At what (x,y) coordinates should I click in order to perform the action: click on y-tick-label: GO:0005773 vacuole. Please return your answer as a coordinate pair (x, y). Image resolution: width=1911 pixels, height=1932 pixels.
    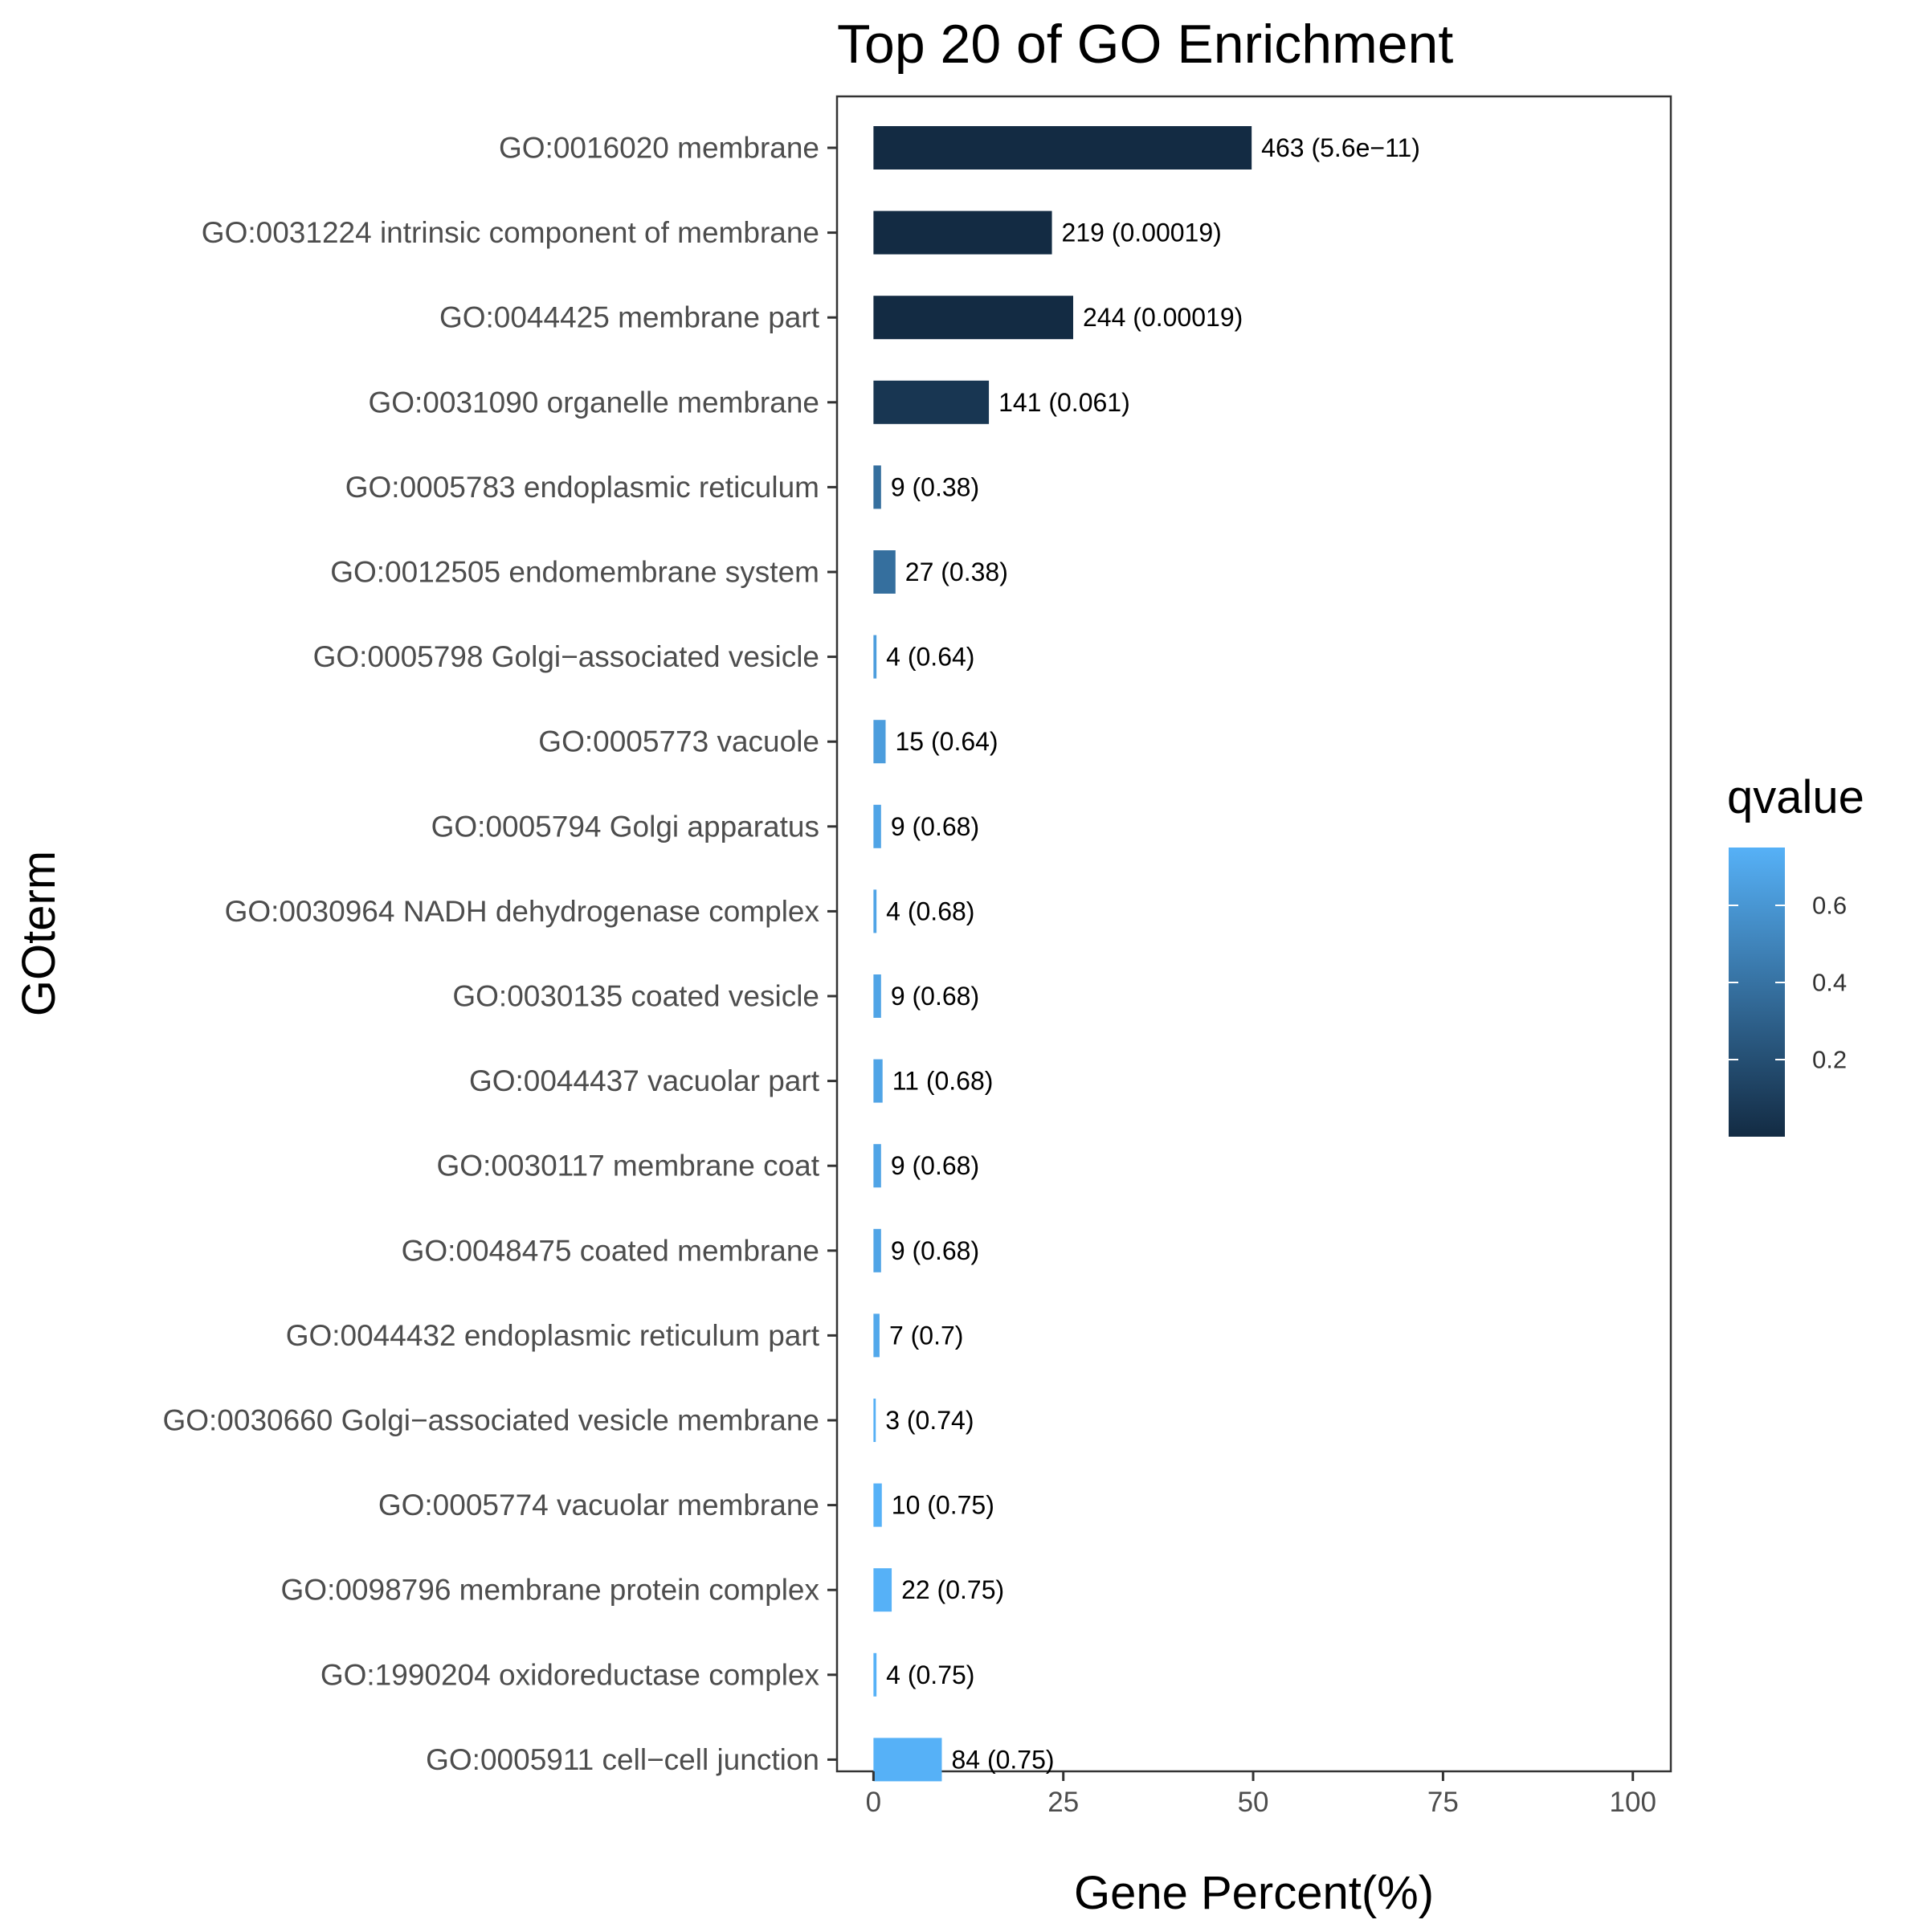
    Looking at the image, I should click on (679, 742).